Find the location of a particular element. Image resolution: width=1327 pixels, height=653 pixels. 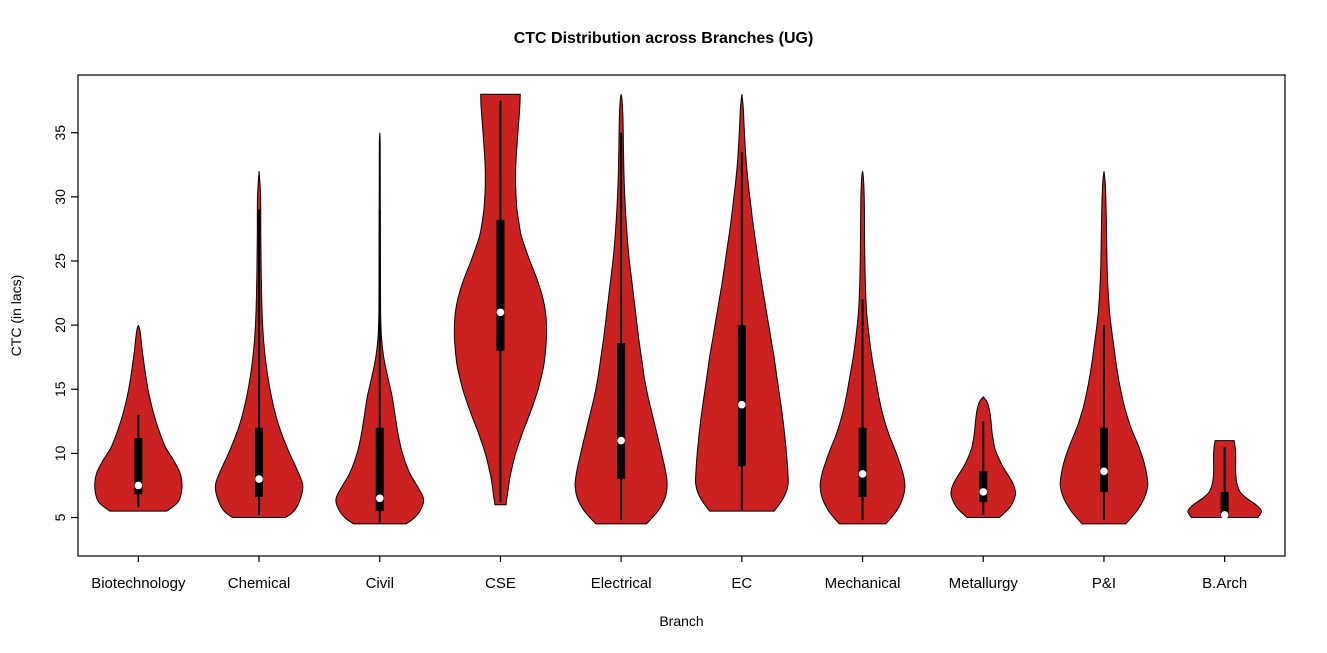

median-dot-metallurgy is located at coordinates (983, 492).